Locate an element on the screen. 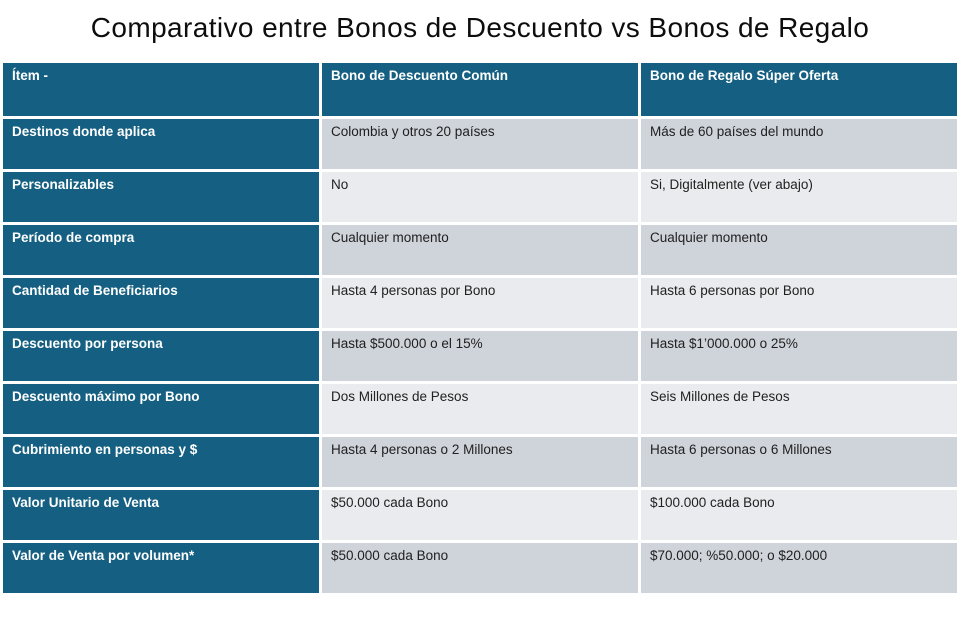 The width and height of the screenshot is (960, 628). cell-regalo: Cualquier momento is located at coordinates (799, 250).